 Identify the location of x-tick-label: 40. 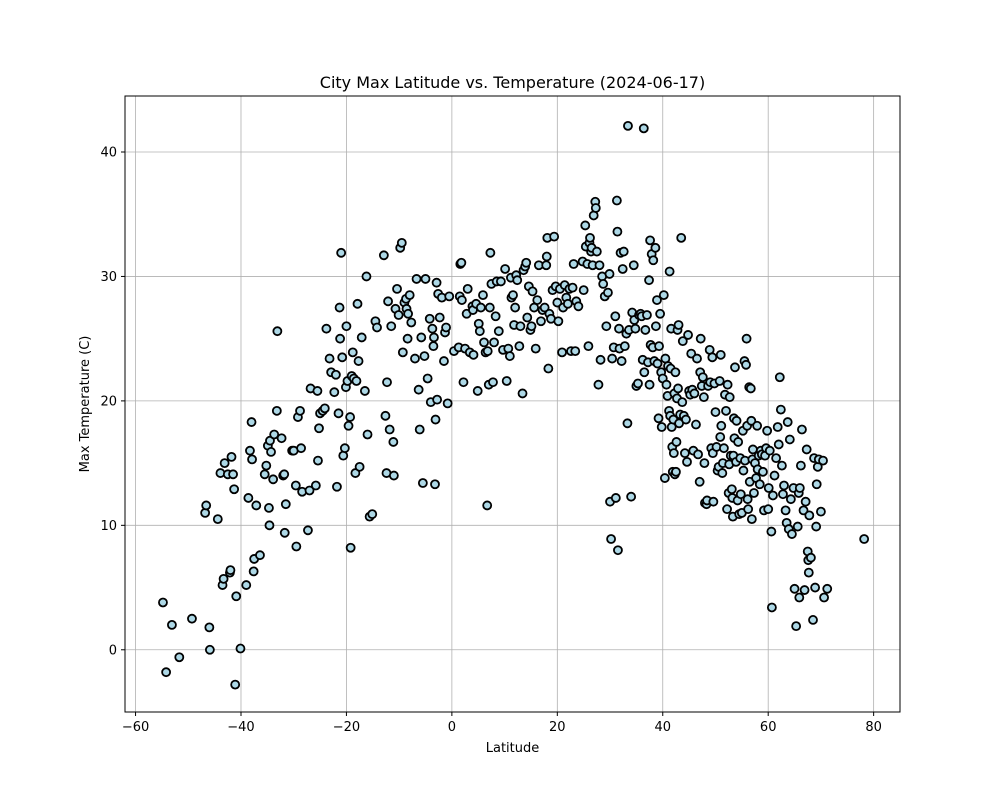
(662, 727).